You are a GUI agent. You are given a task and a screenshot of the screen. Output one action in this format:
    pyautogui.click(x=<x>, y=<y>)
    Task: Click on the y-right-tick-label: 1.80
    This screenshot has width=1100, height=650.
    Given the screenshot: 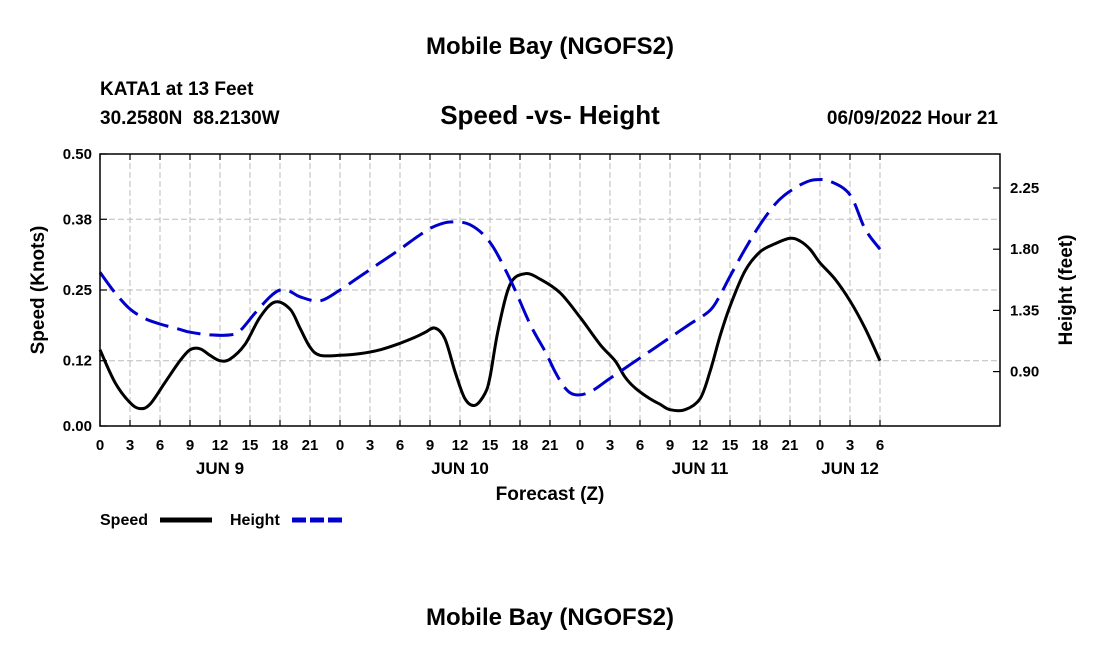 What is the action you would take?
    pyautogui.click(x=1024, y=249)
    